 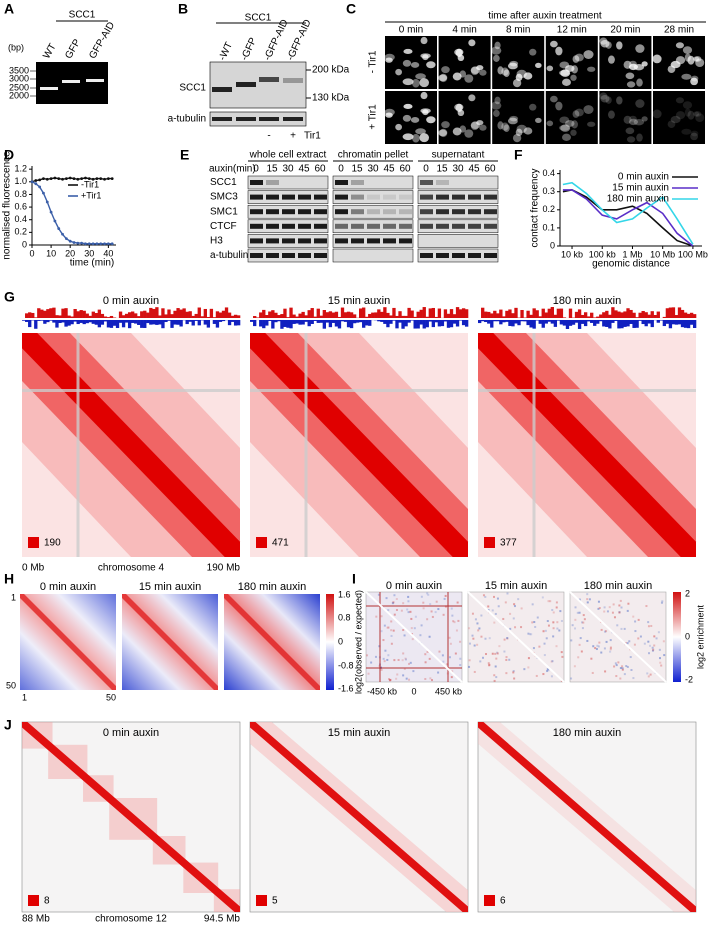 I want to click on scale-swatch, so click(x=261, y=542).